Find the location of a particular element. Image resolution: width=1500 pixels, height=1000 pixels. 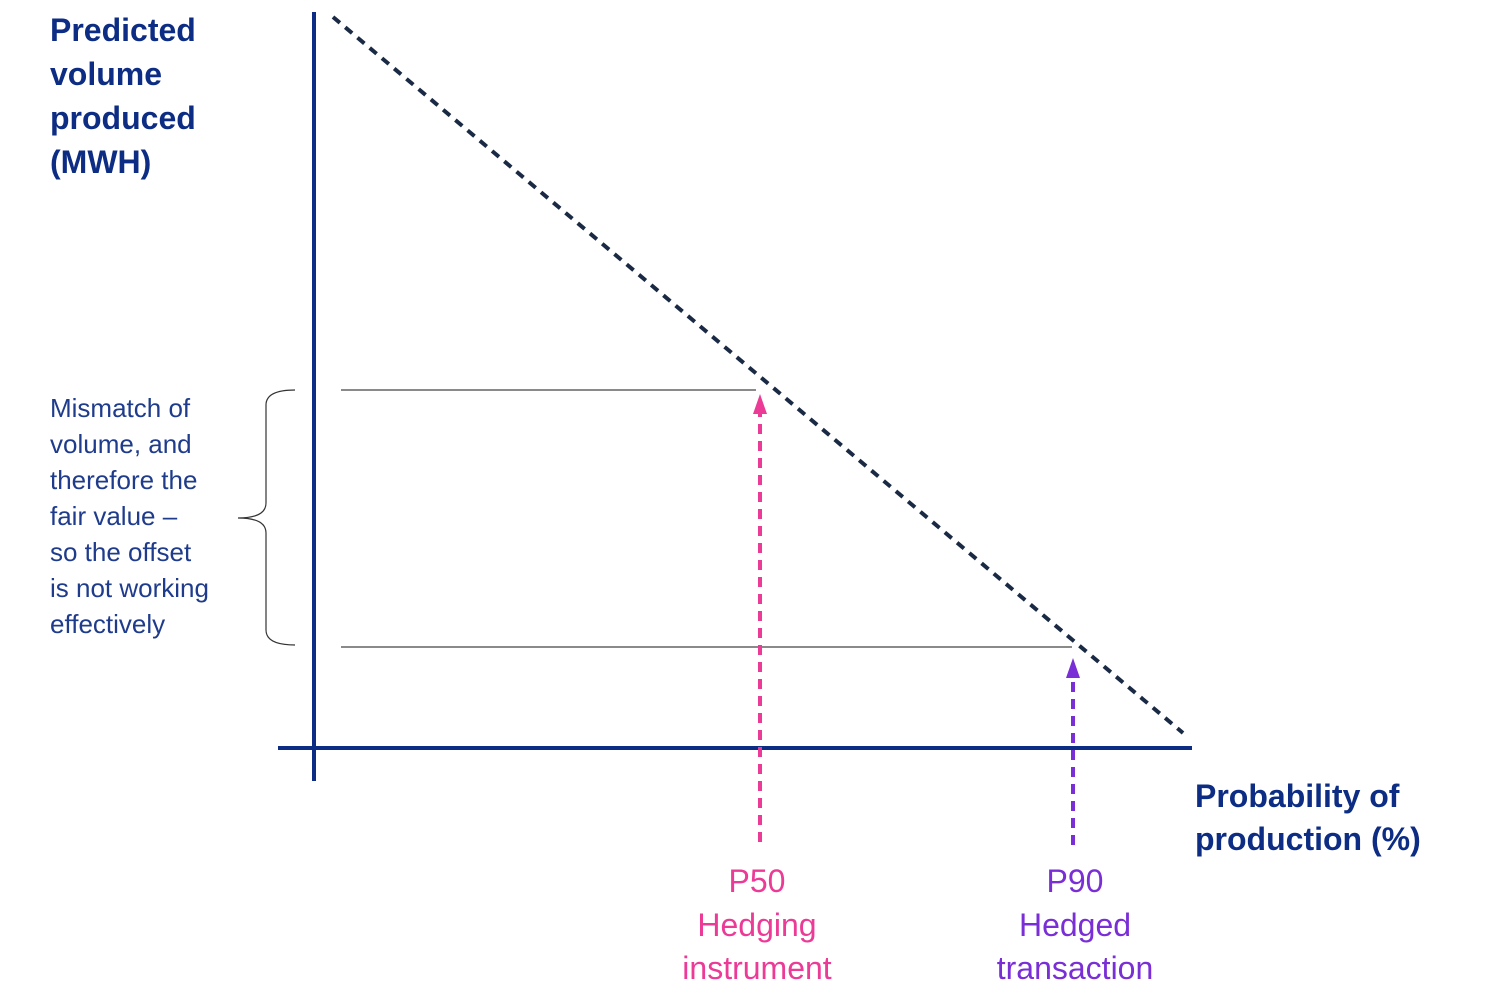

annotation: Mismatch of is located at coordinates (120, 408).